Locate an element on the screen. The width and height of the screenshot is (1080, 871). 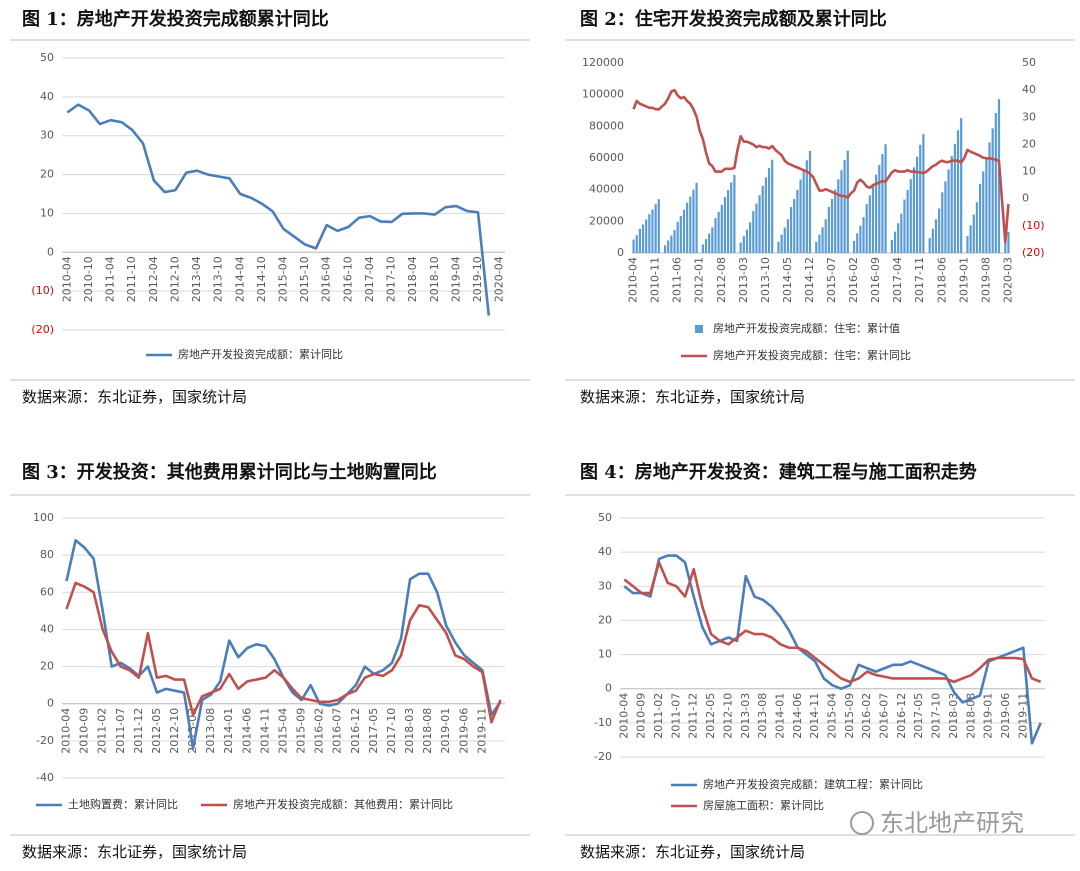
x-tick-label: 2014-11 is located at coordinates (814, 716).